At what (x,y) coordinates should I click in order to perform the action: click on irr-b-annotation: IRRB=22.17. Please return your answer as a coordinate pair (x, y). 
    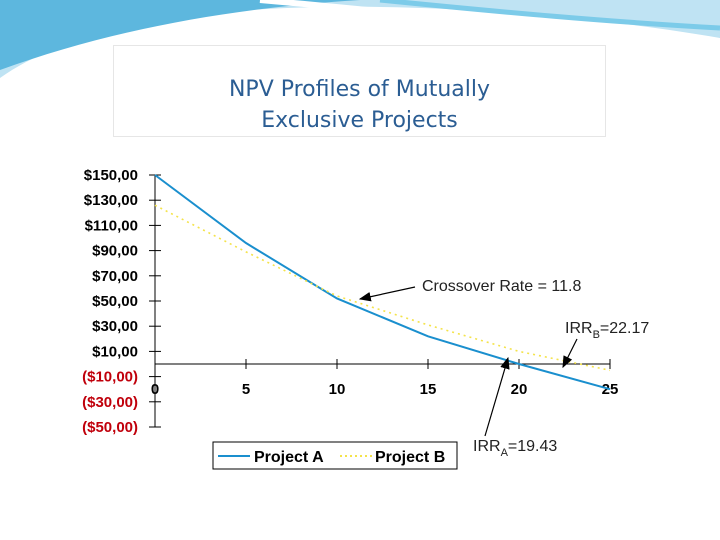
    Looking at the image, I should click on (607, 330).